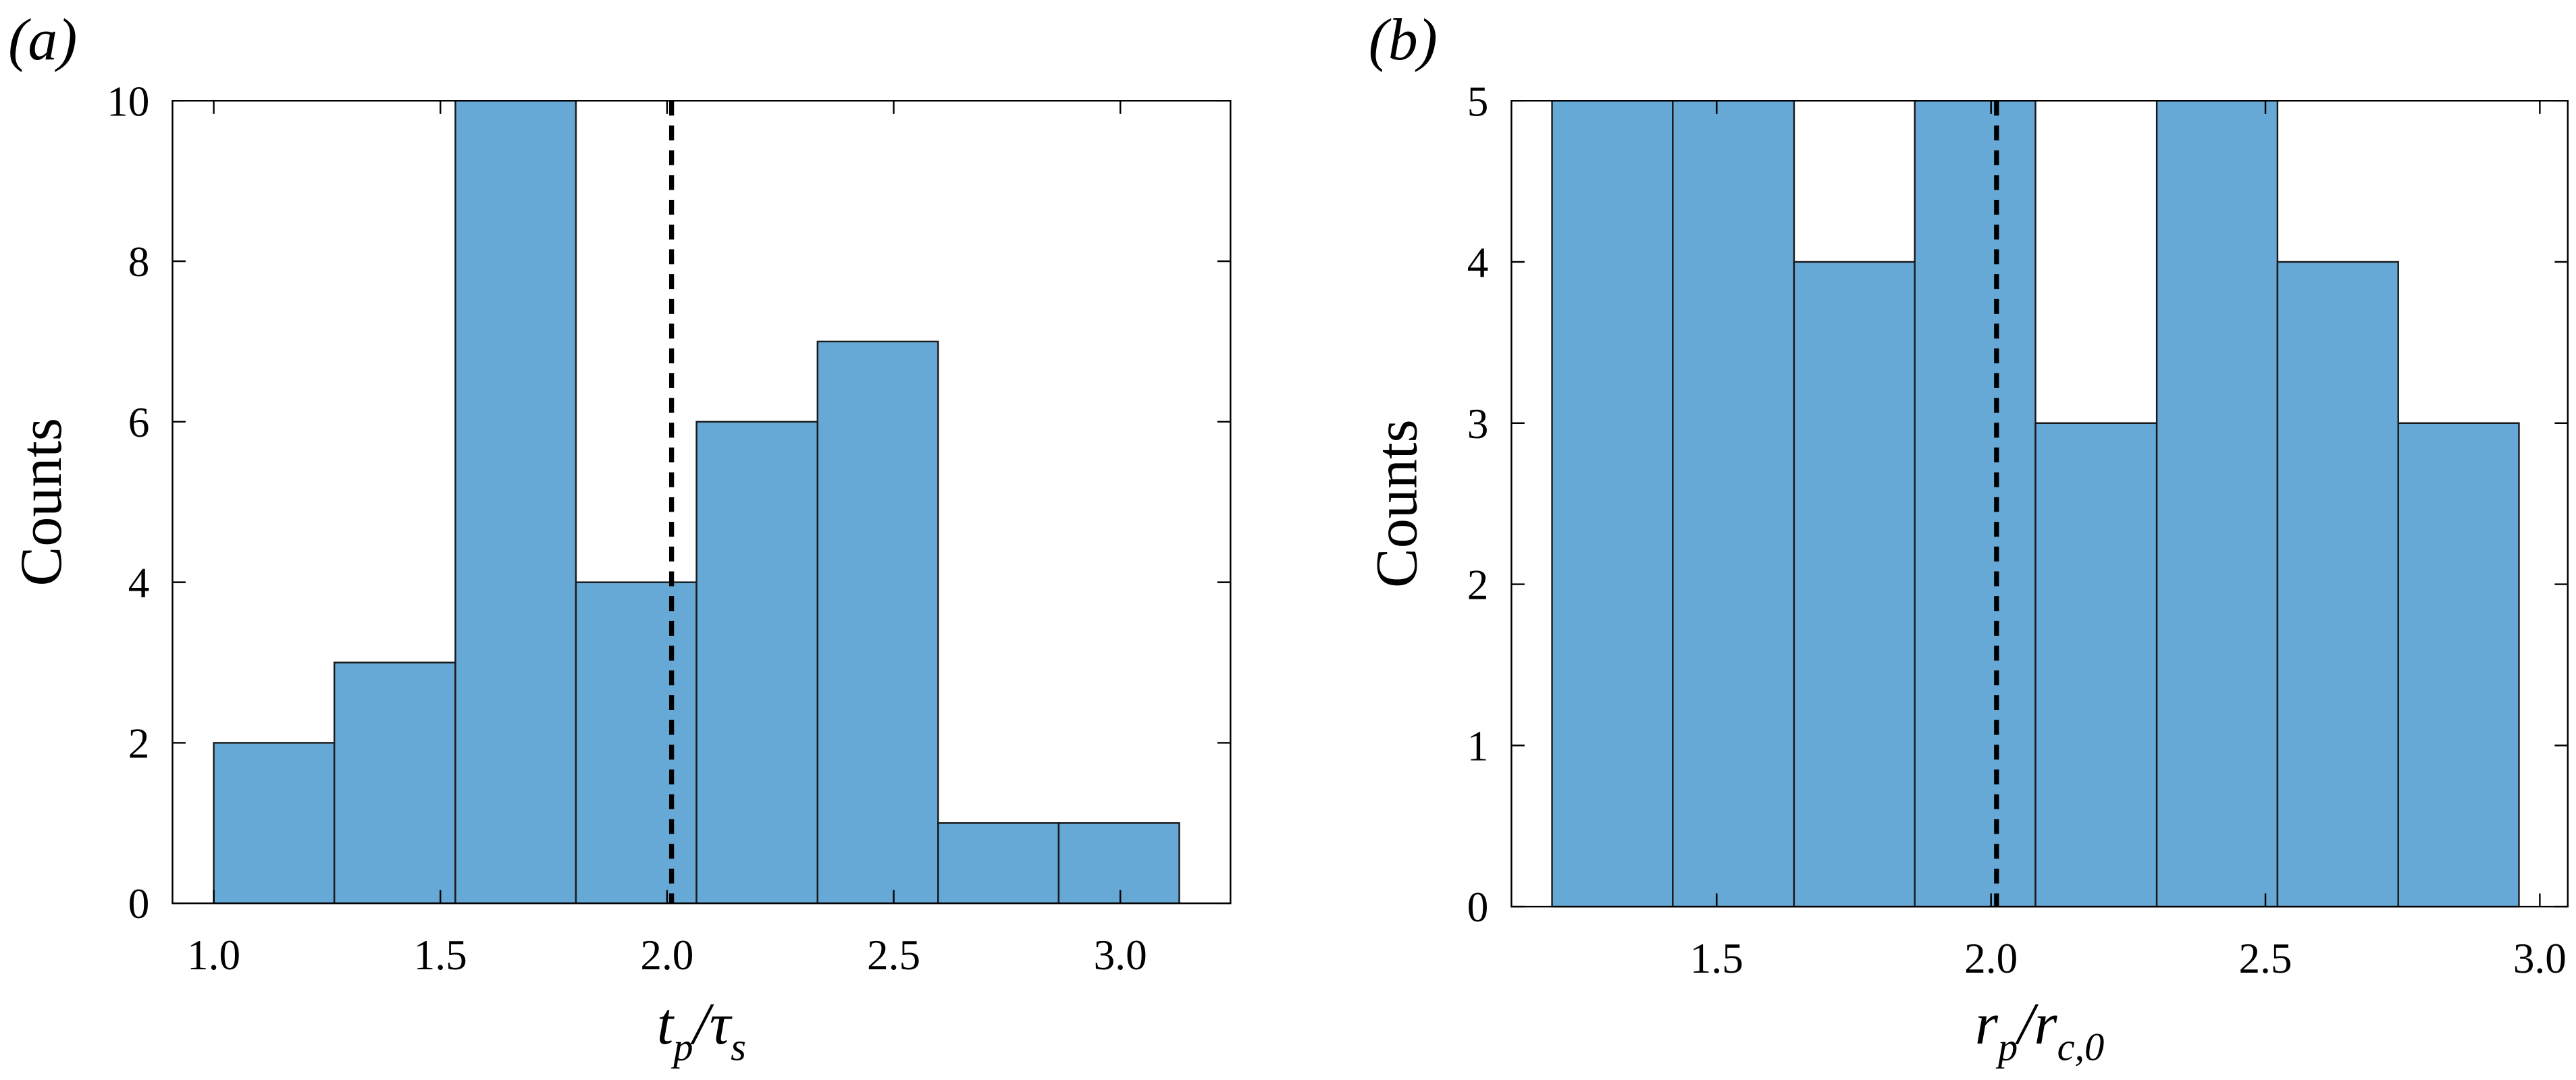 Image resolution: width=2576 pixels, height=1080 pixels. What do you see at coordinates (2035, 1024) in the screenshot?
I see `x-label-text: /r` at bounding box center [2035, 1024].